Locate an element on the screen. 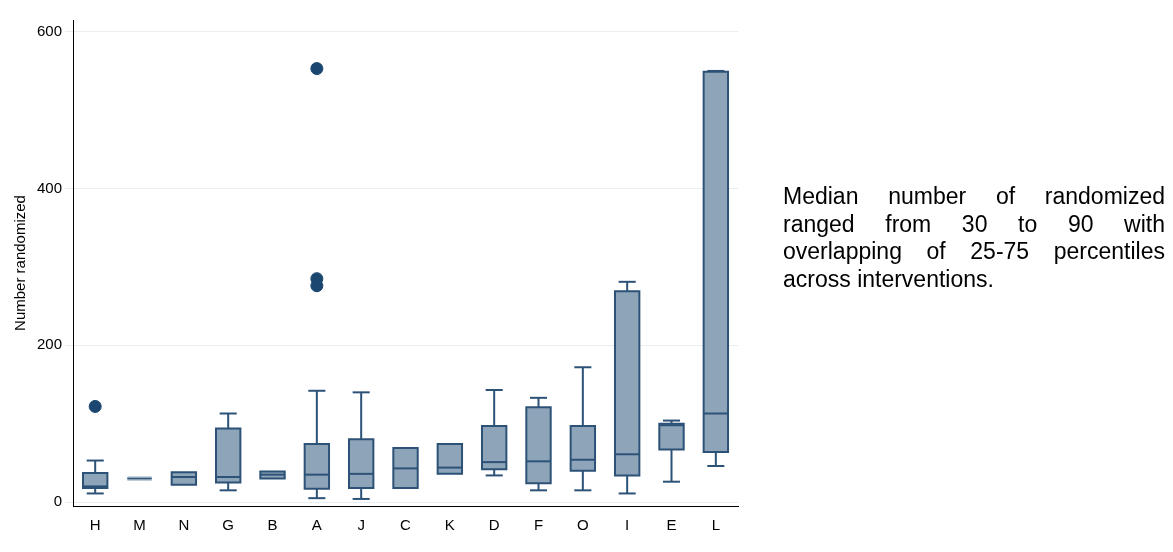 This screenshot has width=1173, height=552. x-tick-label: G is located at coordinates (228, 525).